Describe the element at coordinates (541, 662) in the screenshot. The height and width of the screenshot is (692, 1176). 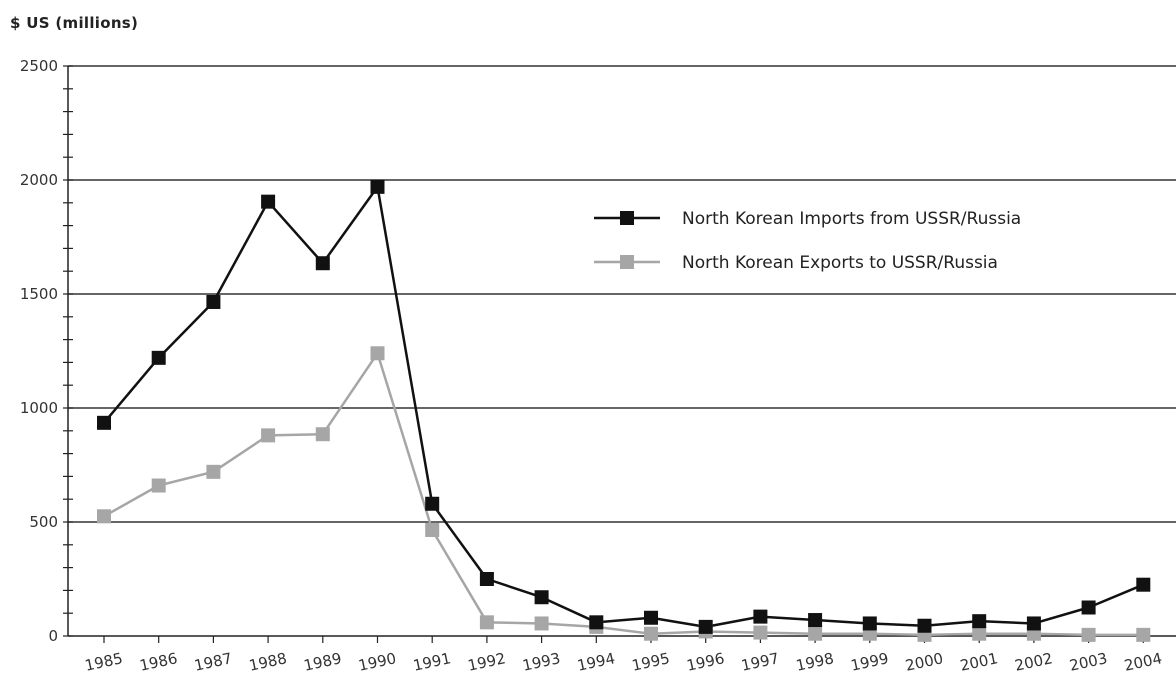
I see `x-tick-label: 1993` at that location.